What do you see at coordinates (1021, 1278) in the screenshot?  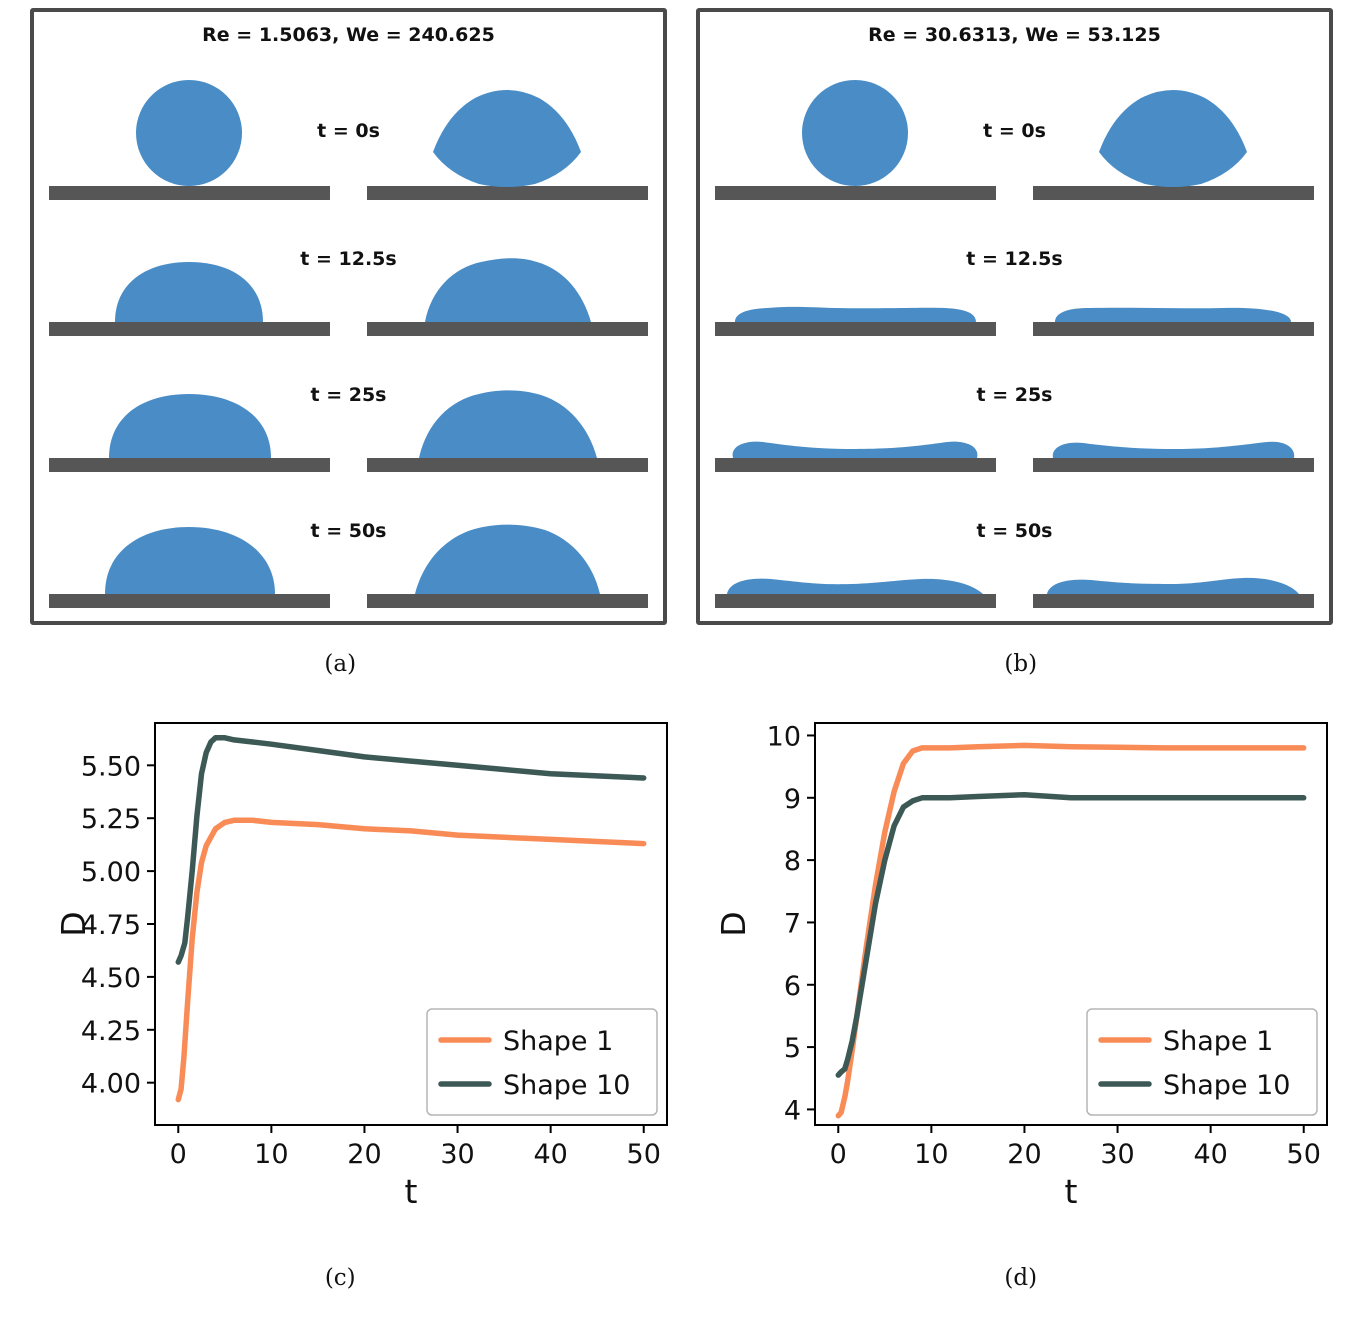 I see `subfigure-label-d: (d)` at bounding box center [1021, 1278].